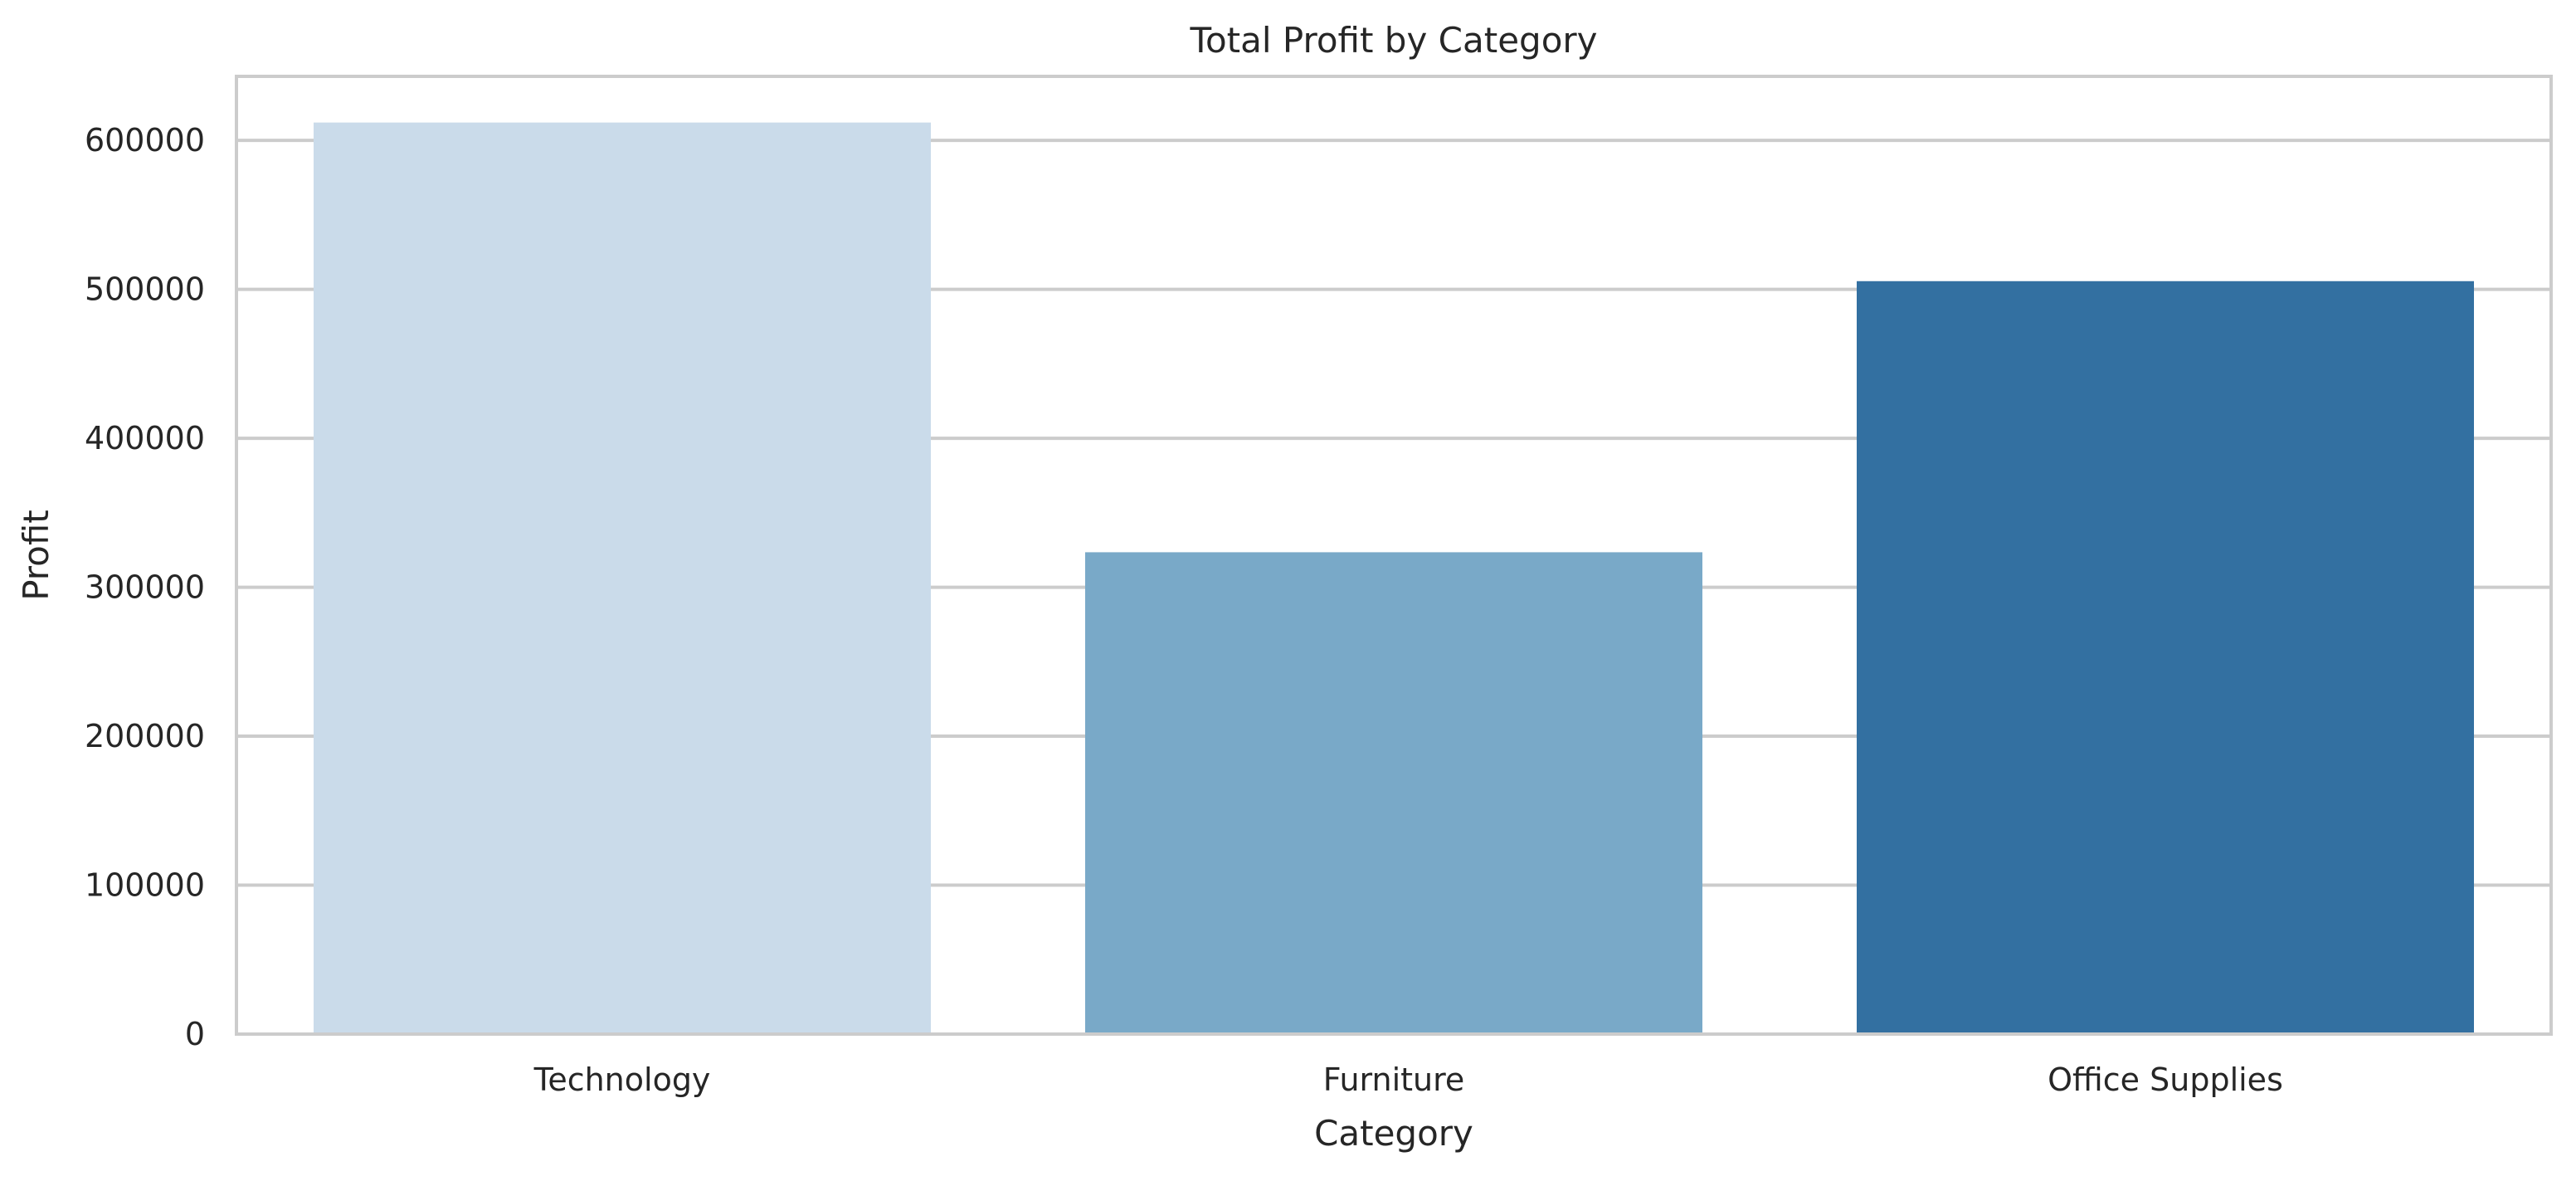 The image size is (2576, 1181). What do you see at coordinates (1393, 40) in the screenshot?
I see `chart-title: Total Profit by Category` at bounding box center [1393, 40].